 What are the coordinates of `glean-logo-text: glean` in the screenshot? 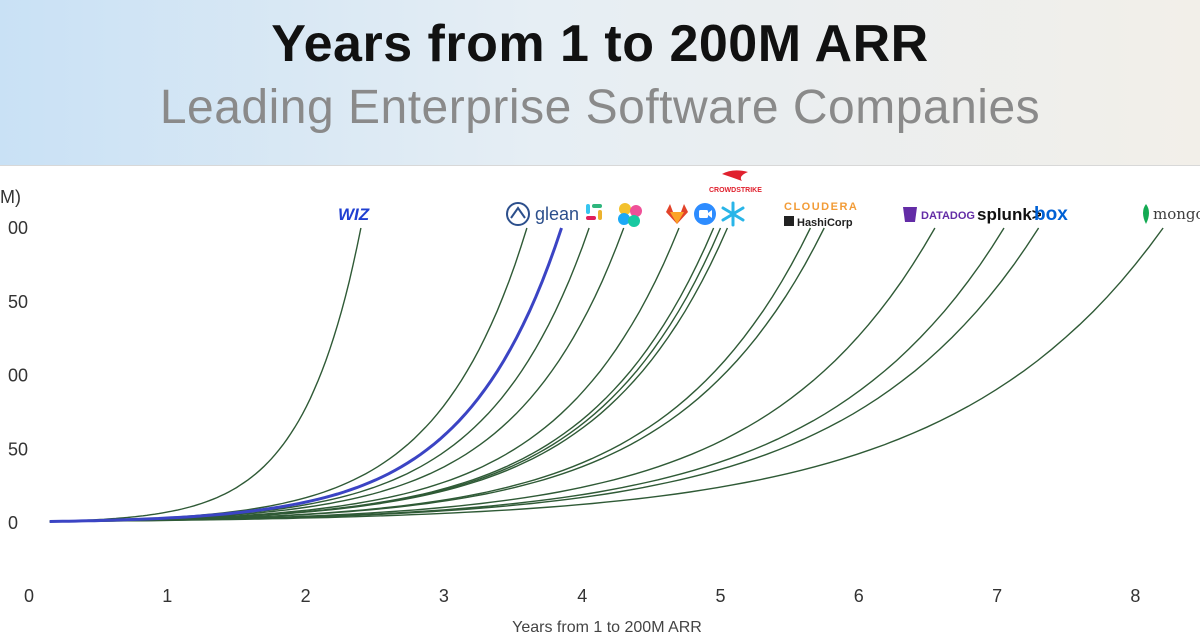 It's located at (557, 214).